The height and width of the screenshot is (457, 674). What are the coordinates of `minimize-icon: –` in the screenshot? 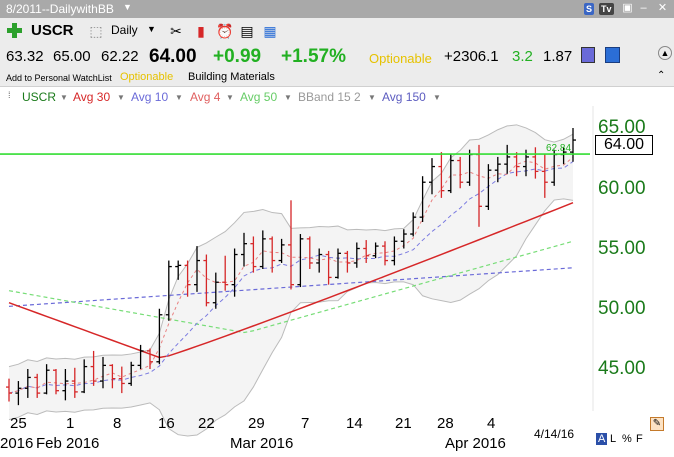 It's located at (643, 8).